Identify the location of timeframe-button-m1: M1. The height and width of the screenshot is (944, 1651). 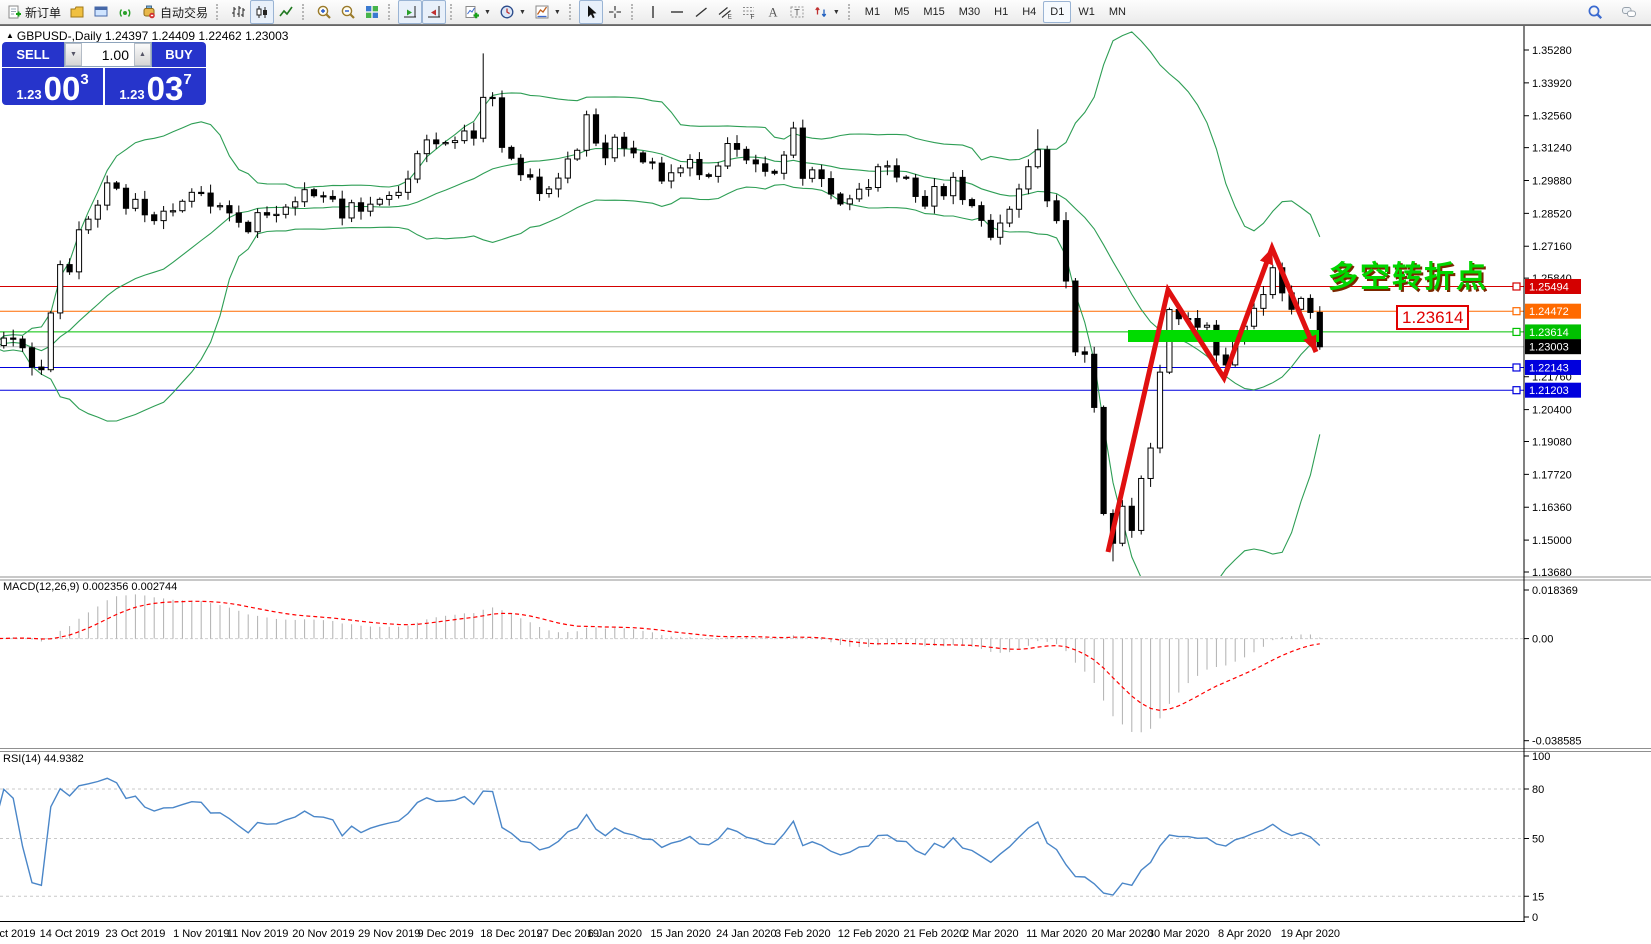
(872, 12).